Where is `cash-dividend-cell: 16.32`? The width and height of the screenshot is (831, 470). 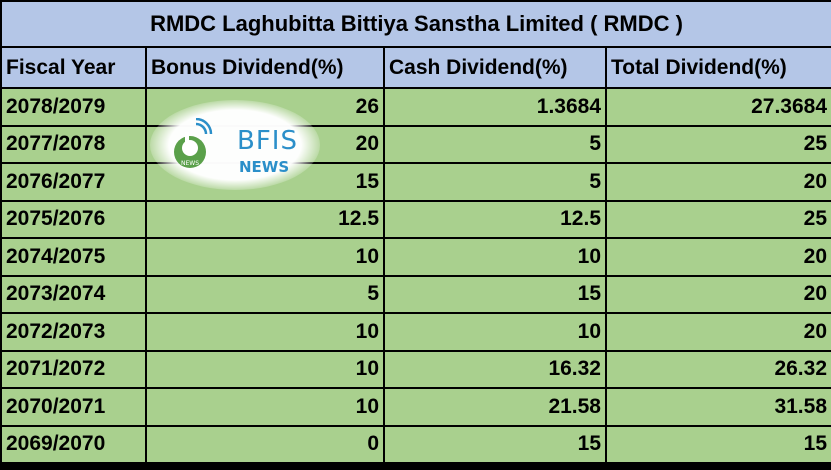 cash-dividend-cell: 16.32 is located at coordinates (495, 369).